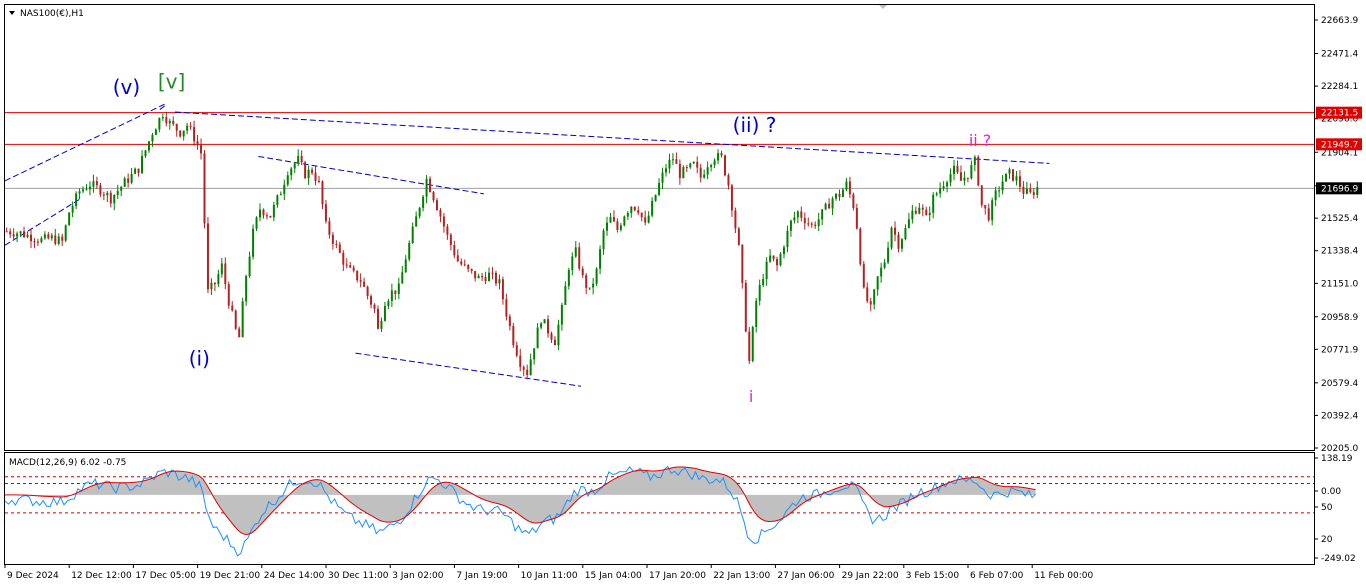 This screenshot has width=1366, height=588. I want to click on wave-label: i, so click(751, 396).